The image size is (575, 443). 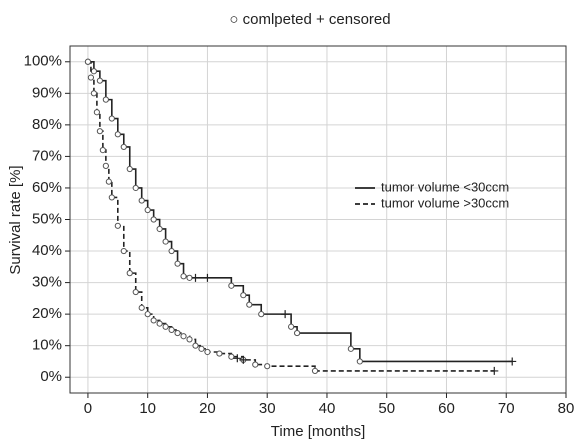 What do you see at coordinates (47, 124) in the screenshot?
I see `y-tick-label: 80%` at bounding box center [47, 124].